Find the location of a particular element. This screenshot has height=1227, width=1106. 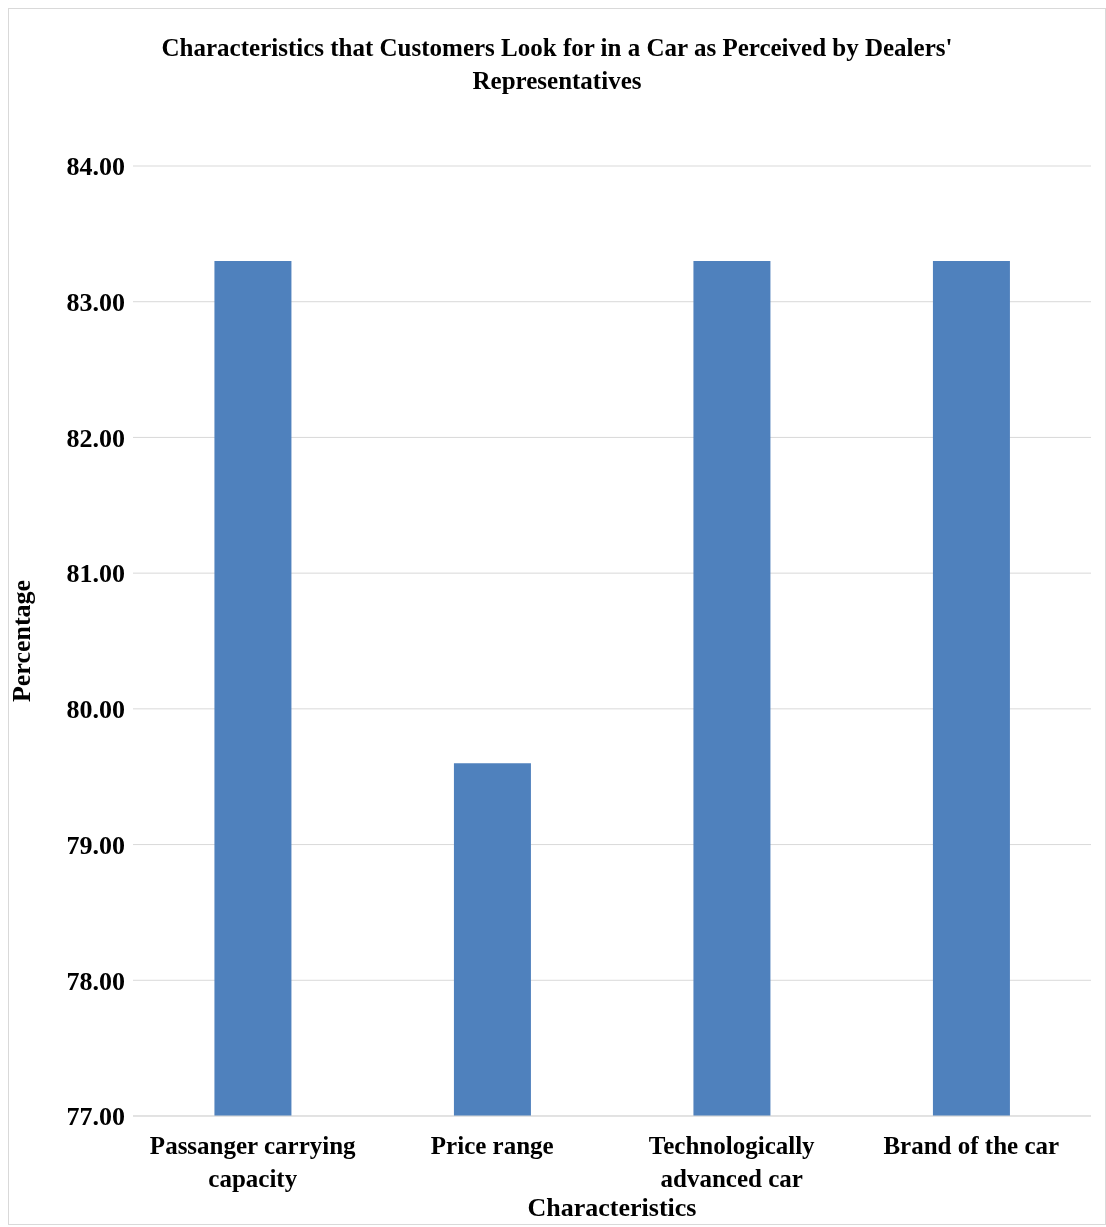

y-tick-label: 81.00 is located at coordinates (95, 574).